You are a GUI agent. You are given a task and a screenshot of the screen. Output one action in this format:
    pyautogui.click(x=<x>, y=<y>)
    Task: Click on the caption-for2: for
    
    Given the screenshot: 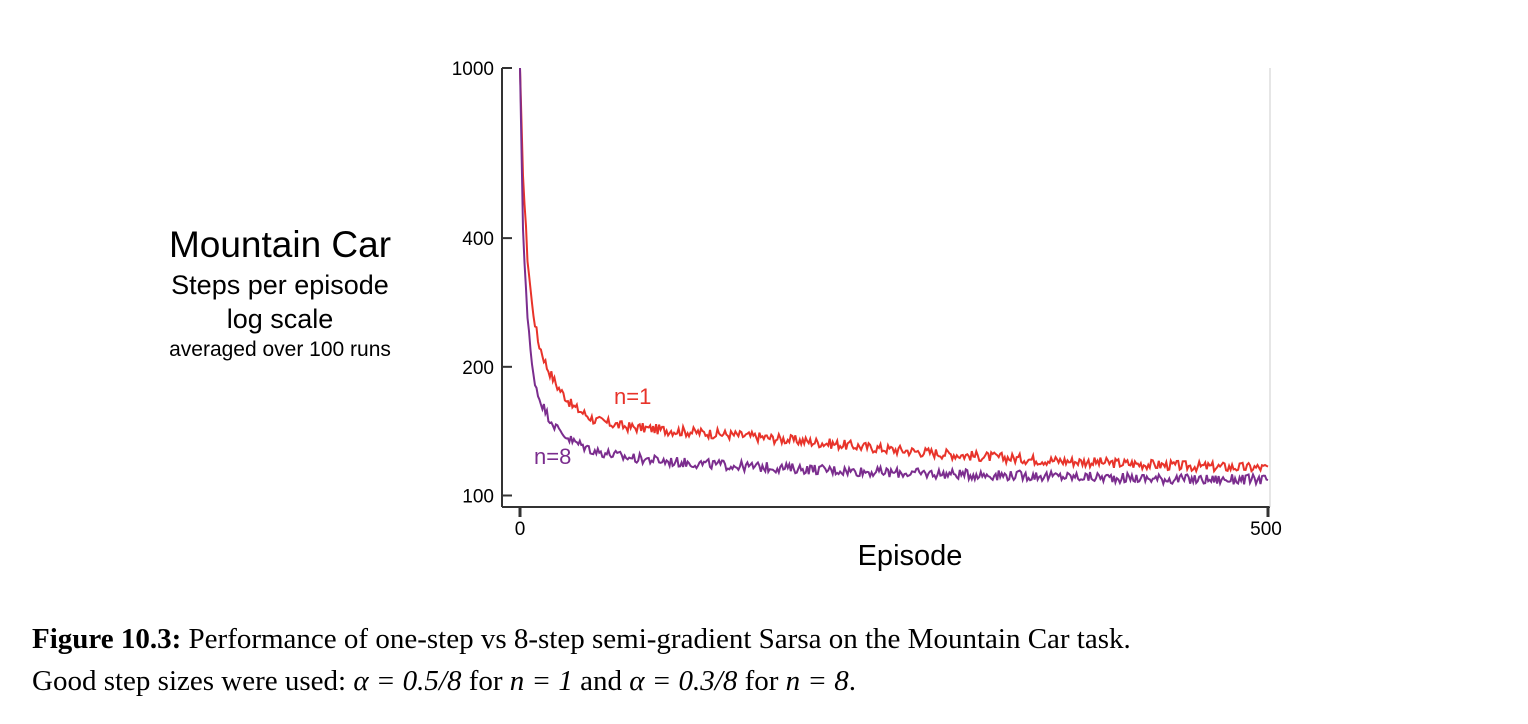 What is the action you would take?
    pyautogui.click(x=761, y=681)
    